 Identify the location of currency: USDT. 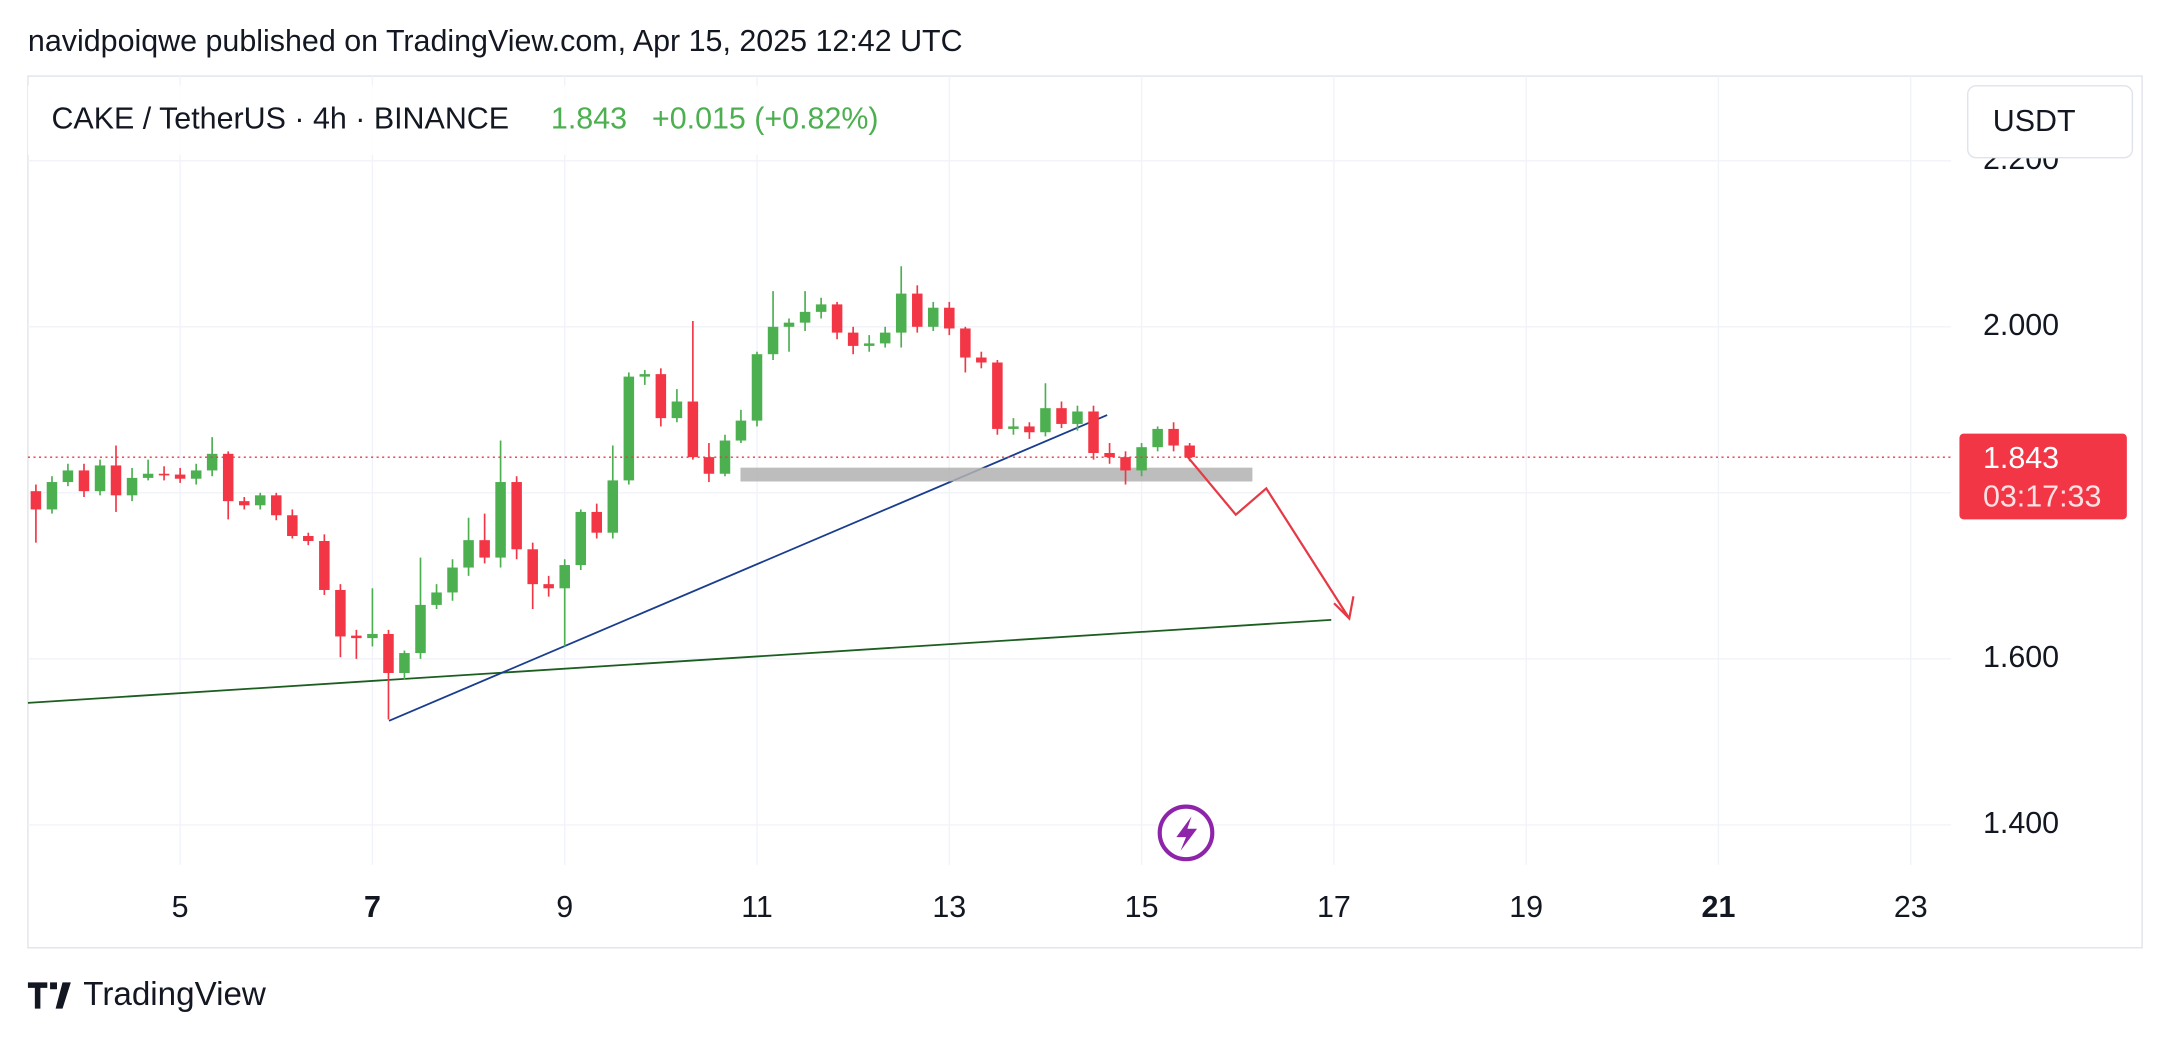
(2034, 121).